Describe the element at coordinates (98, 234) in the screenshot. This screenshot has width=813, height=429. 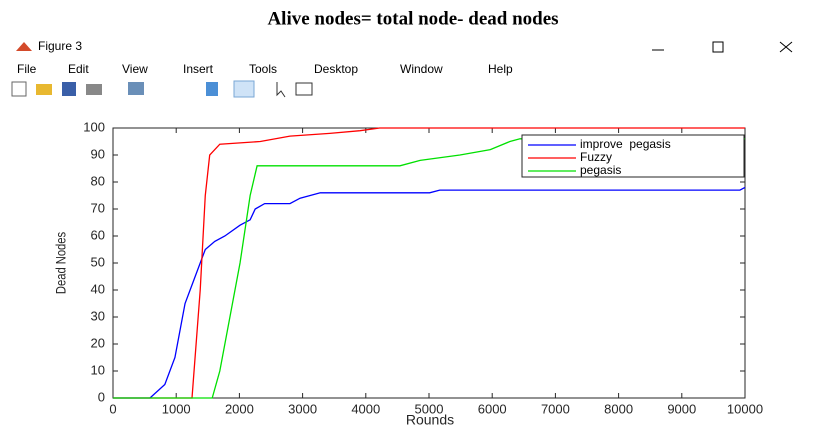
I see `y-tick-label: 60` at that location.